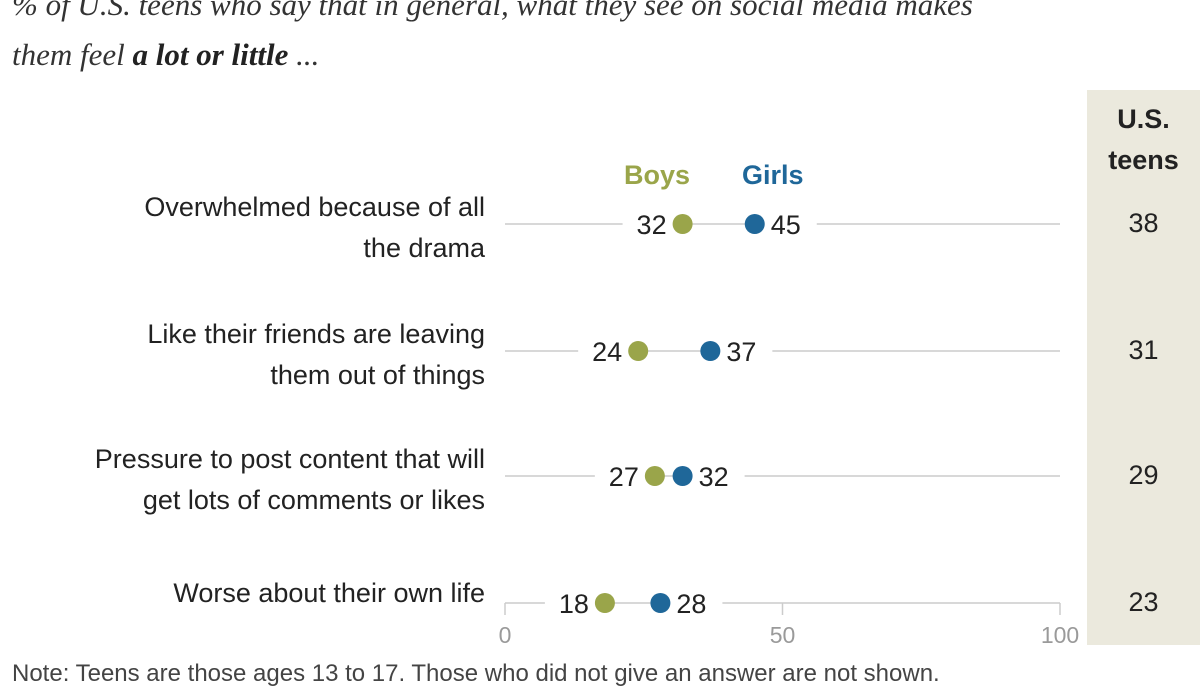 The image size is (1200, 688). What do you see at coordinates (289, 459) in the screenshot?
I see `row-label: Pressure to post content that will` at bounding box center [289, 459].